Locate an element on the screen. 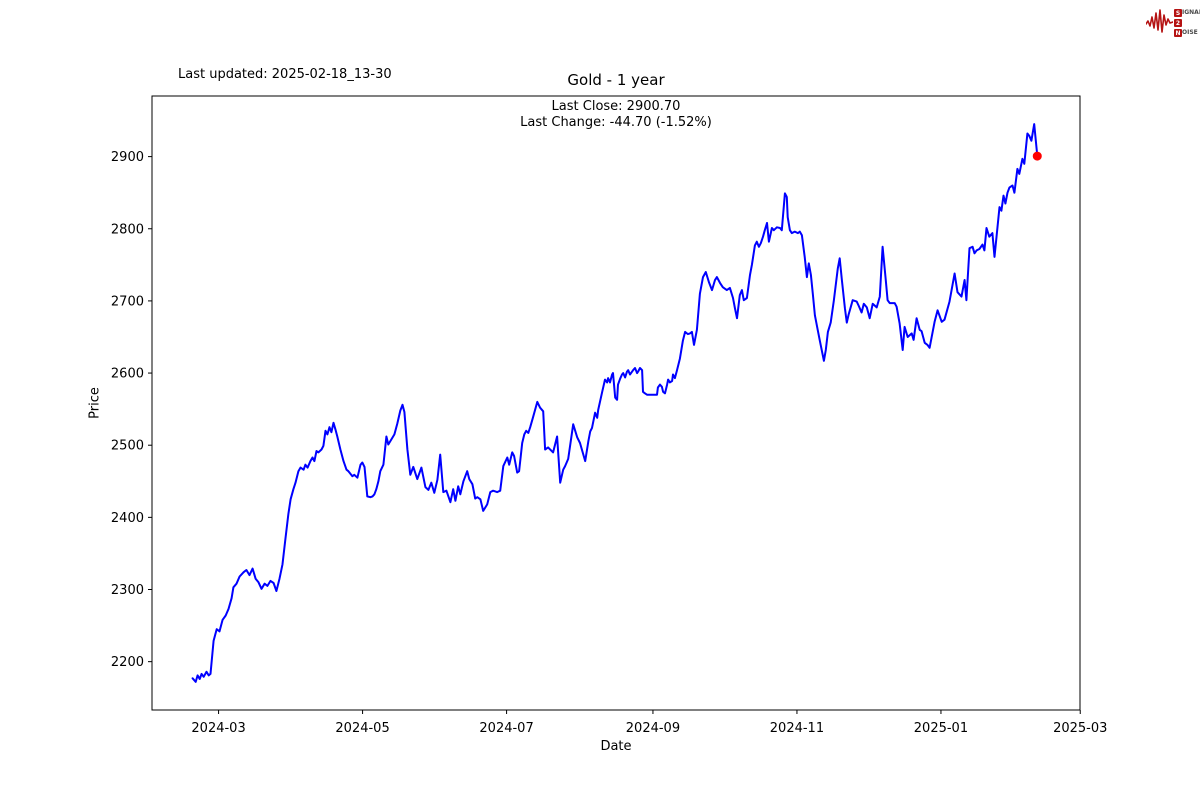  y-tick-label: 2400 is located at coordinates (127, 518).